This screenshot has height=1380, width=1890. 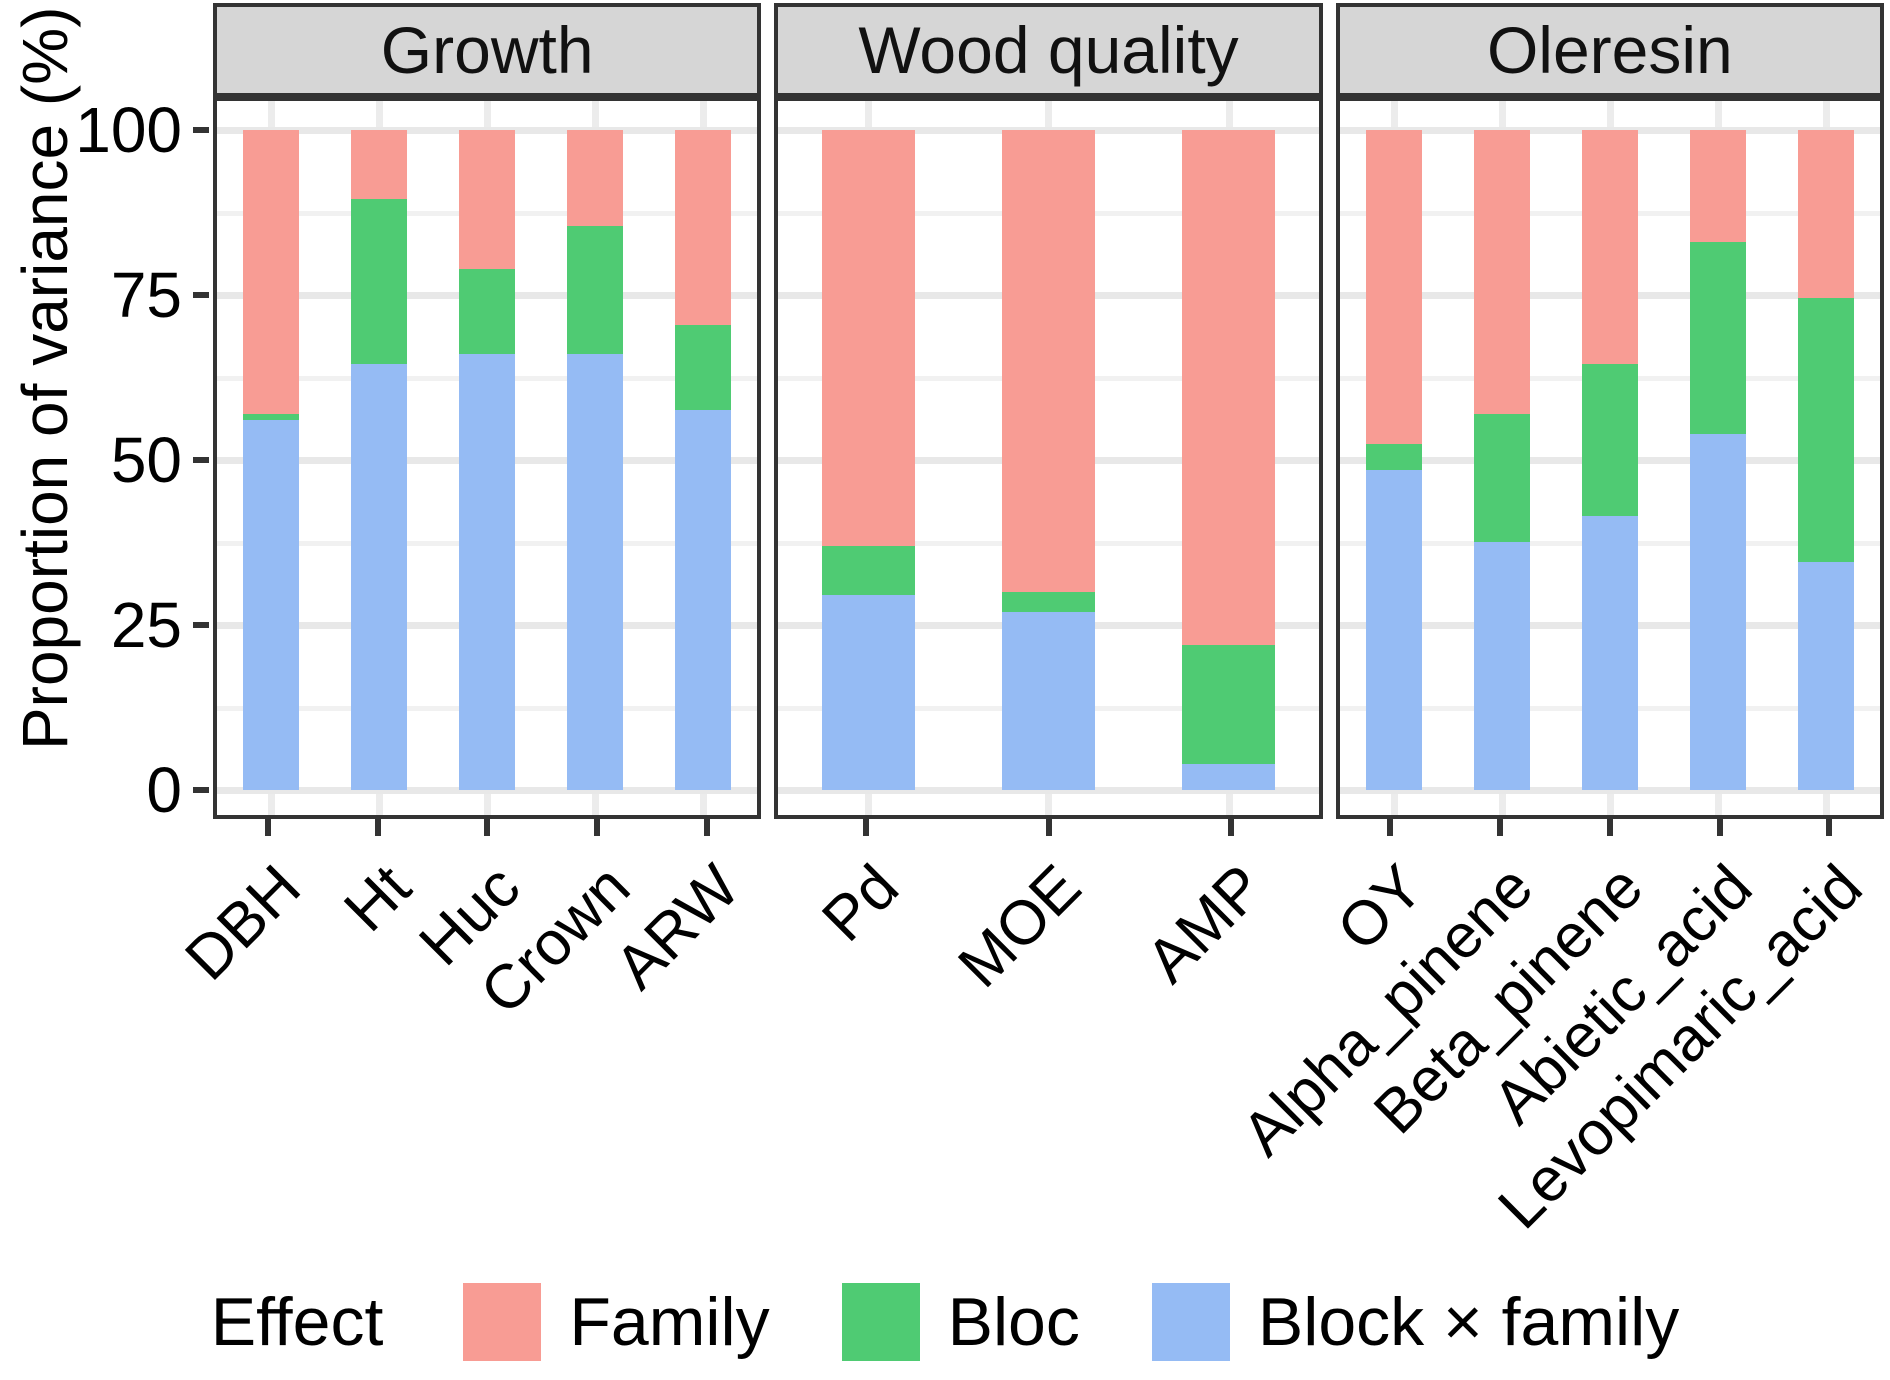 I want to click on stacked-bar-levopimaric-acid, so click(x=1826, y=460).